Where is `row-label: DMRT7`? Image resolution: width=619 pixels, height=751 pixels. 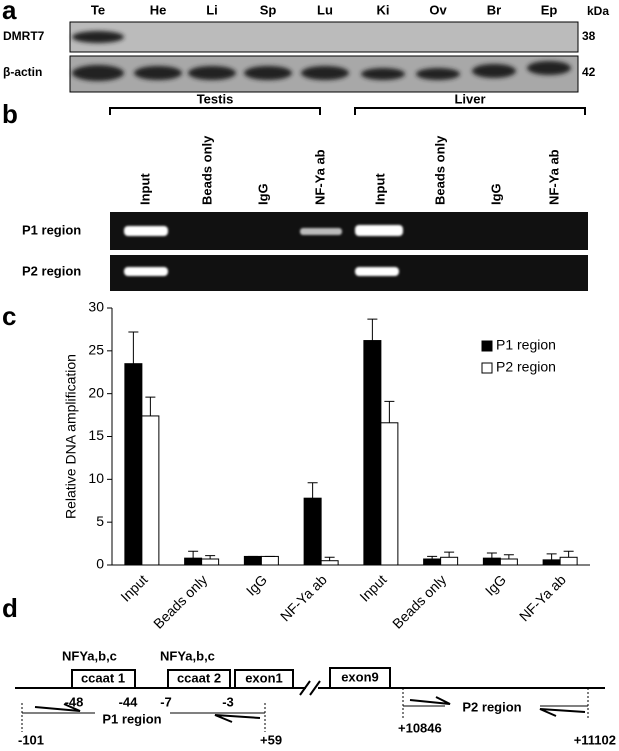 row-label: DMRT7 is located at coordinates (24, 36).